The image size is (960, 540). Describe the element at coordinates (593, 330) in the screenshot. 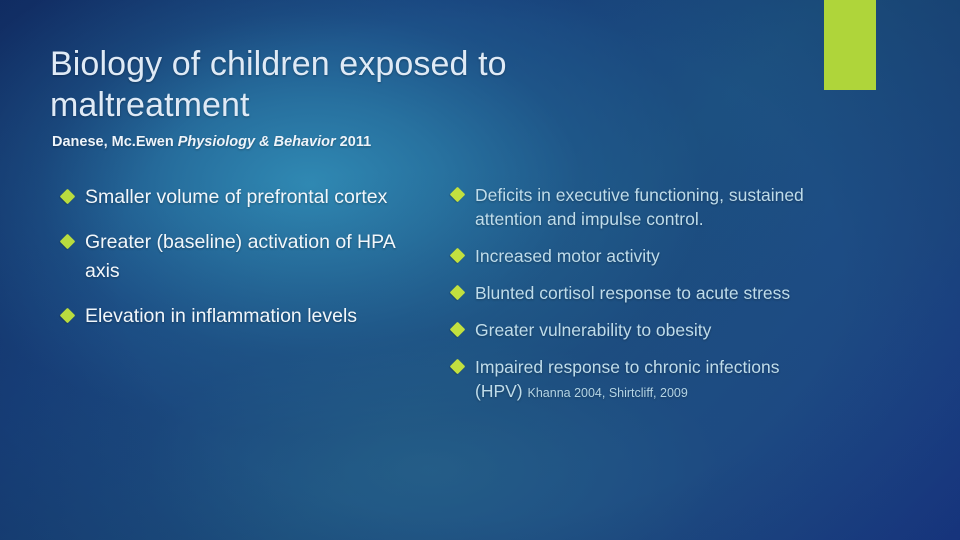

I see `bullet-text: Greater vulnerability to obesity` at that location.